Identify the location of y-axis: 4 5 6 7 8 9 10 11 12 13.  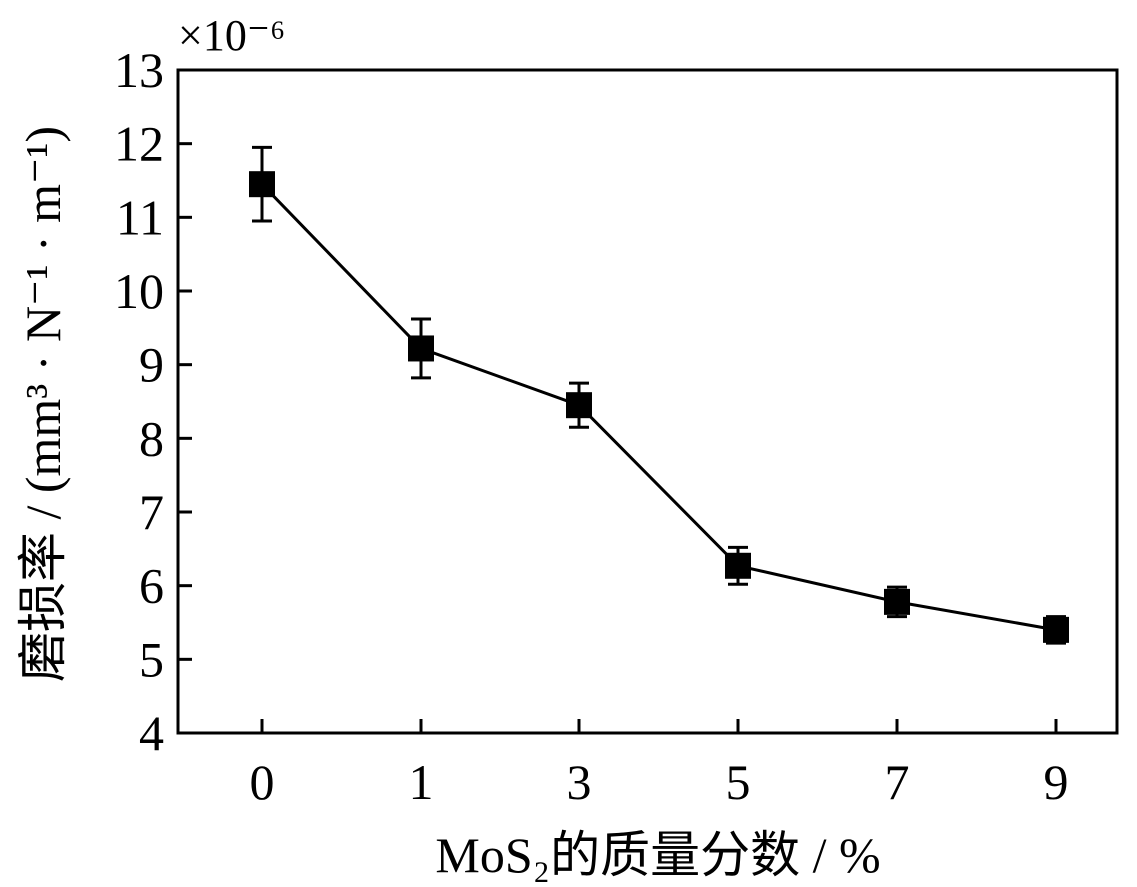
(153, 401).